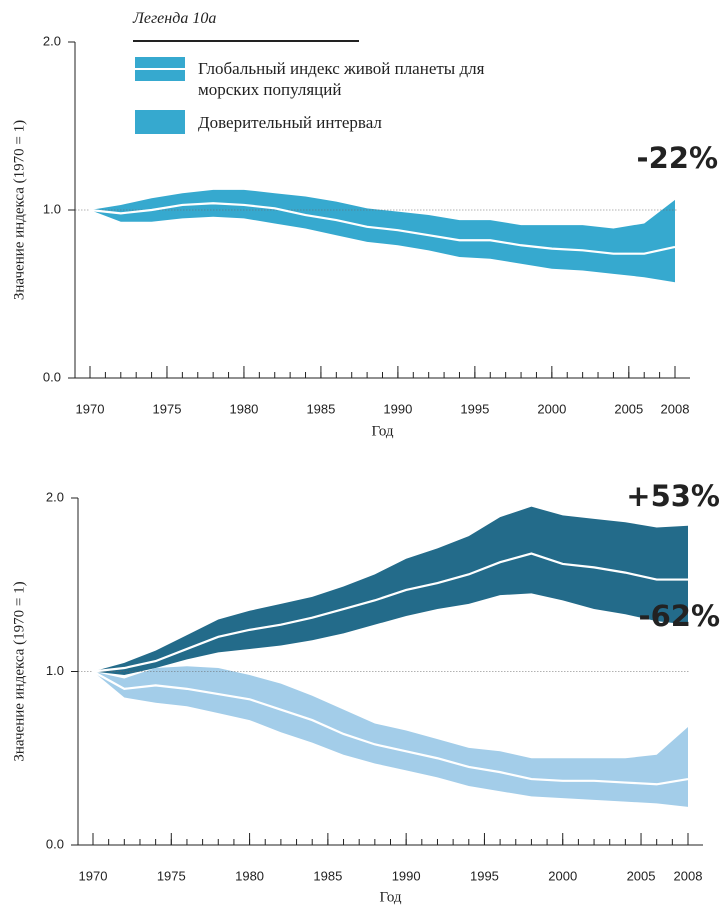  I want to click on legend-swatch-band, so click(160, 122).